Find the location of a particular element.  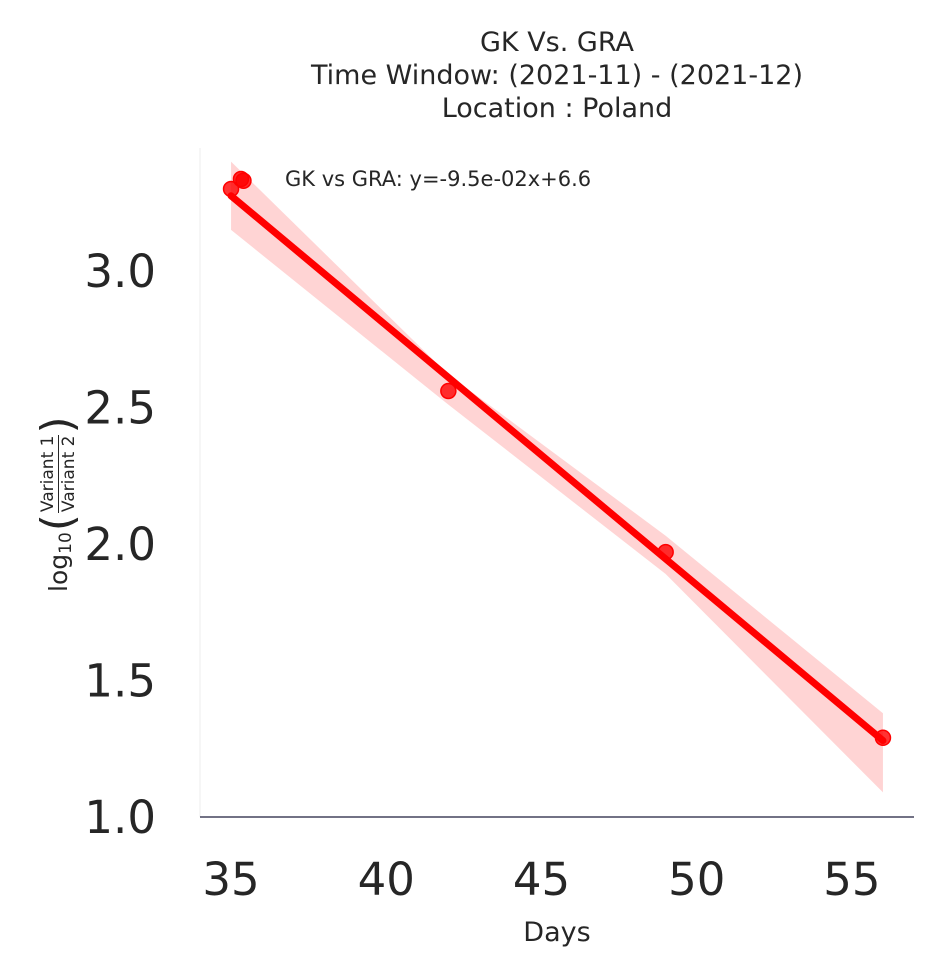

x-tick-label: 35 is located at coordinates (230, 879).